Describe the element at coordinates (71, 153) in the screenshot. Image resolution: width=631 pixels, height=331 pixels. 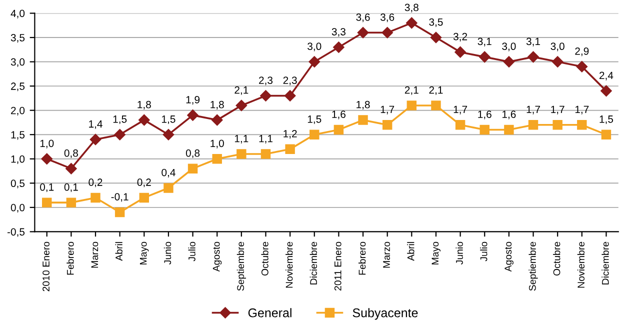
I see `data-label: 0,8` at that location.